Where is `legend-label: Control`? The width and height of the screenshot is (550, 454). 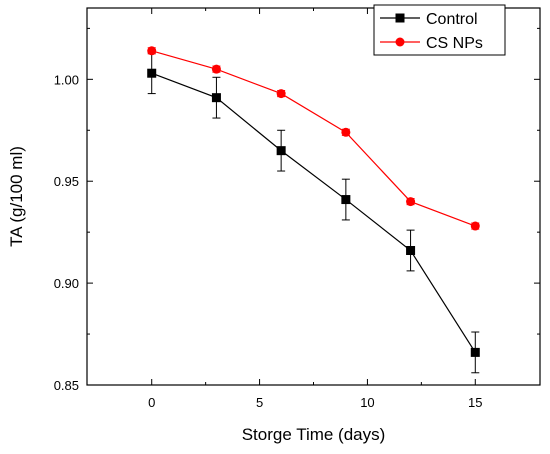 legend-label: Control is located at coordinates (452, 19).